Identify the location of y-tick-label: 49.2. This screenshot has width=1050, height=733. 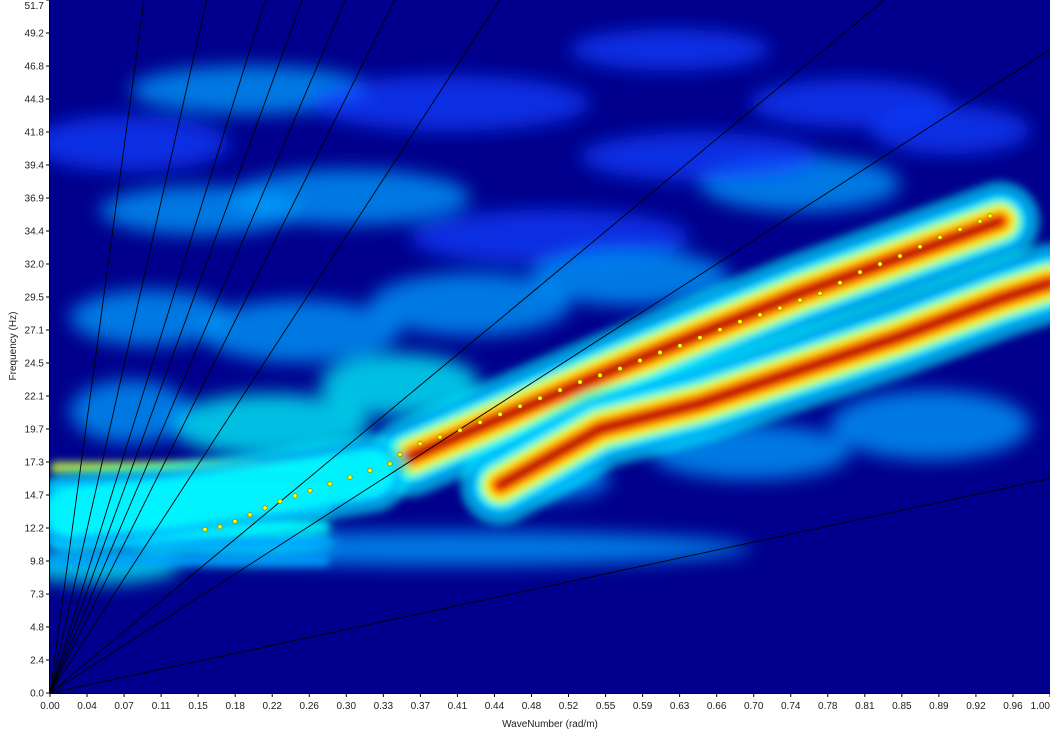
(35, 34).